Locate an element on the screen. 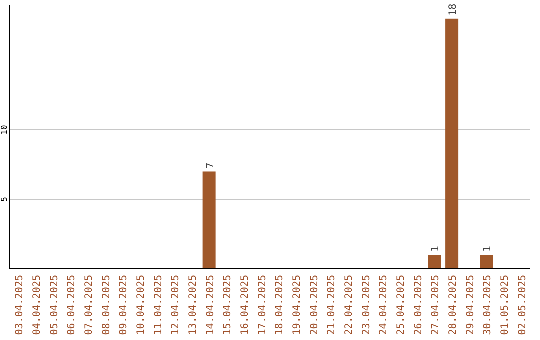  x-tick-label: 06.04.2025 is located at coordinates (72, 305).